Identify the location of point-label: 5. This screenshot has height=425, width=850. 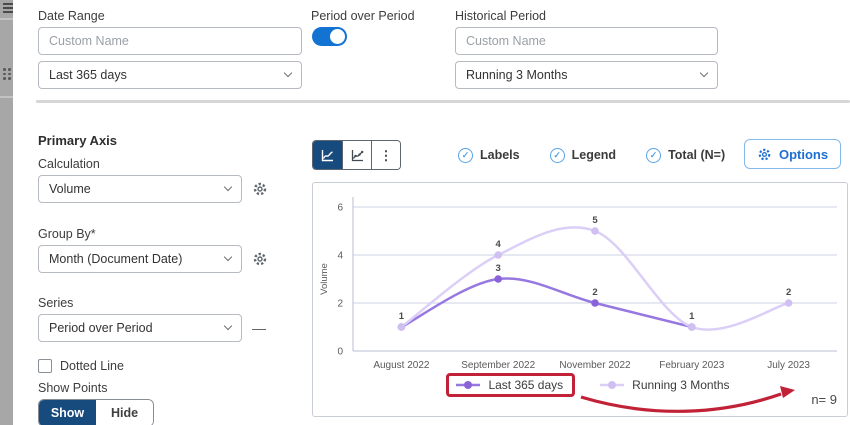
(595, 220).